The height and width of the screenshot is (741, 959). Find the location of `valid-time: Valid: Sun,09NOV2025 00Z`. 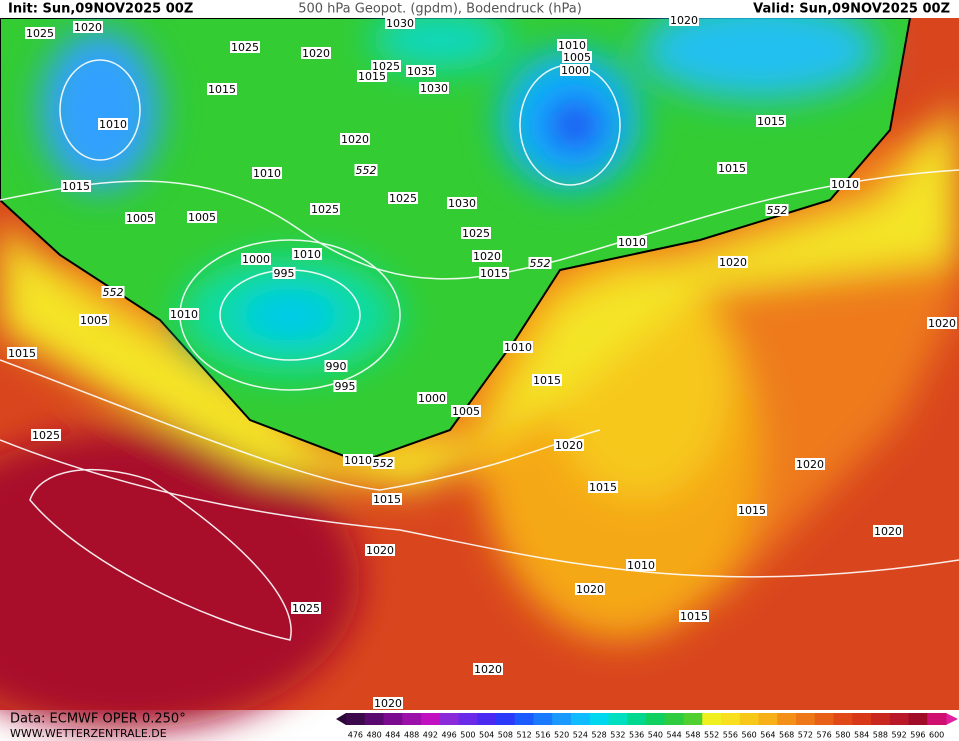

valid-time: Valid: Sun,09NOV2025 00Z is located at coordinates (851, 9).